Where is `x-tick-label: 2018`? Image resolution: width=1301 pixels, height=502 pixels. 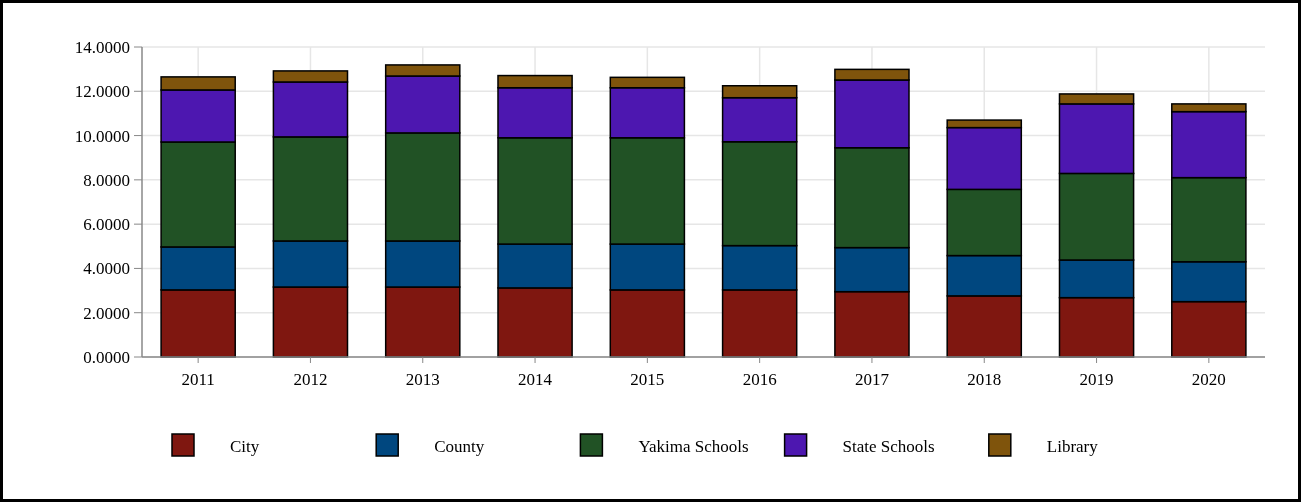
x-tick-label: 2018 is located at coordinates (984, 379).